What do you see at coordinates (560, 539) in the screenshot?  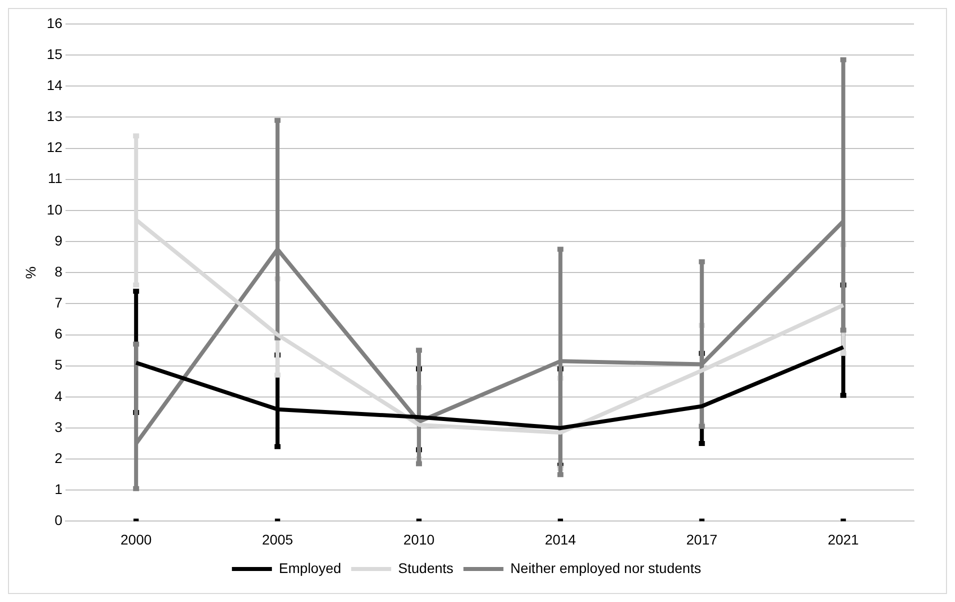 I see `x-tick-label: 2014` at bounding box center [560, 539].